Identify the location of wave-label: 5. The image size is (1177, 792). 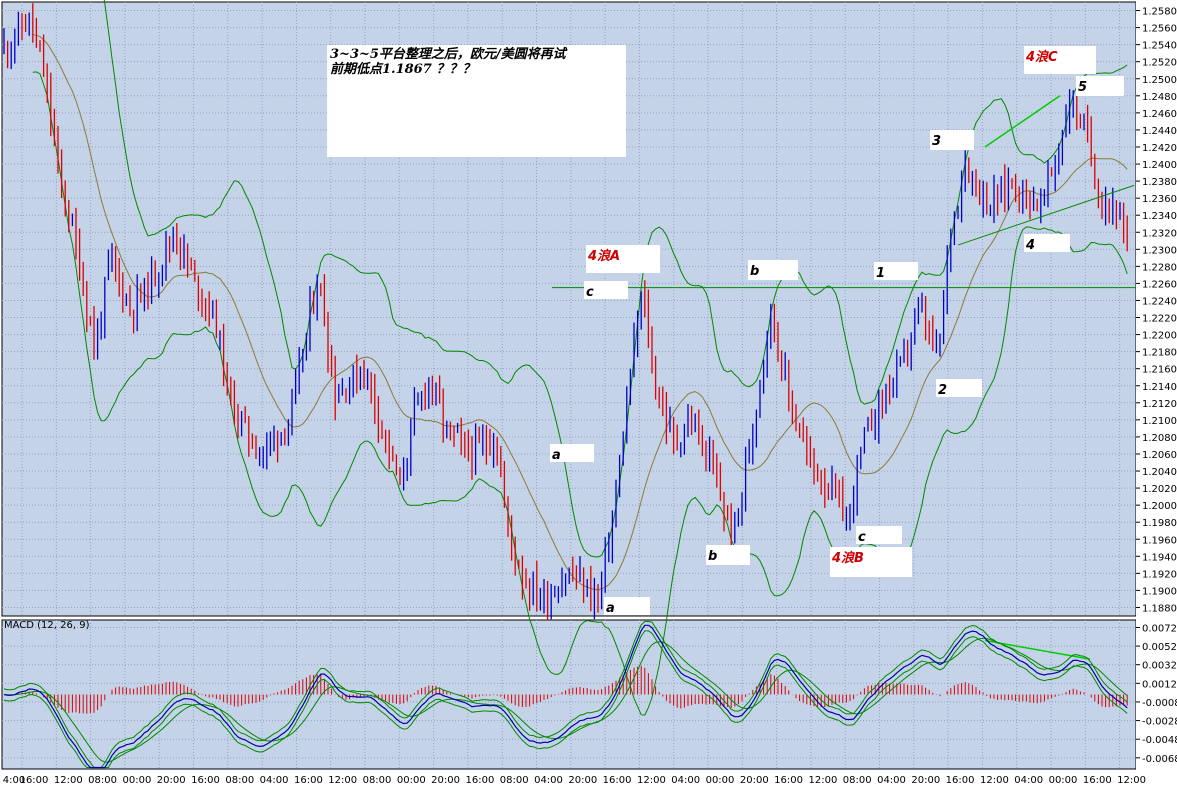
(1082, 87).